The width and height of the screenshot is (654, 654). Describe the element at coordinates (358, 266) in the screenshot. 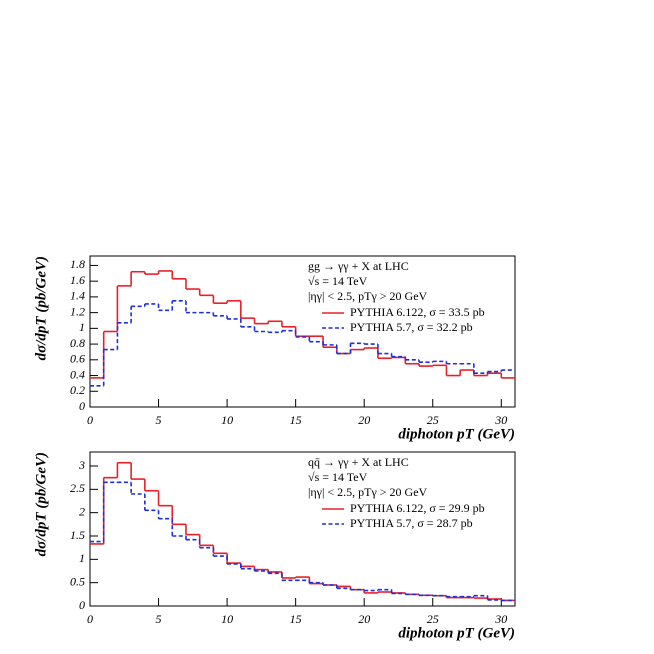

I see `annotation: gg → γγ + X at LHC` at that location.